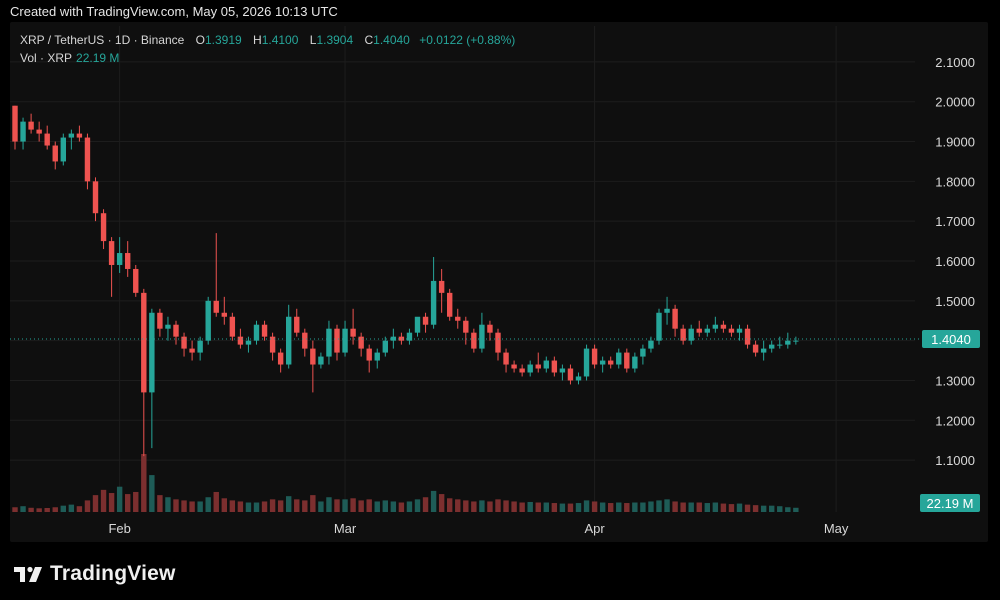 This screenshot has height=600, width=1000. Describe the element at coordinates (836, 528) in the screenshot. I see `x-tick-label: May` at that location.